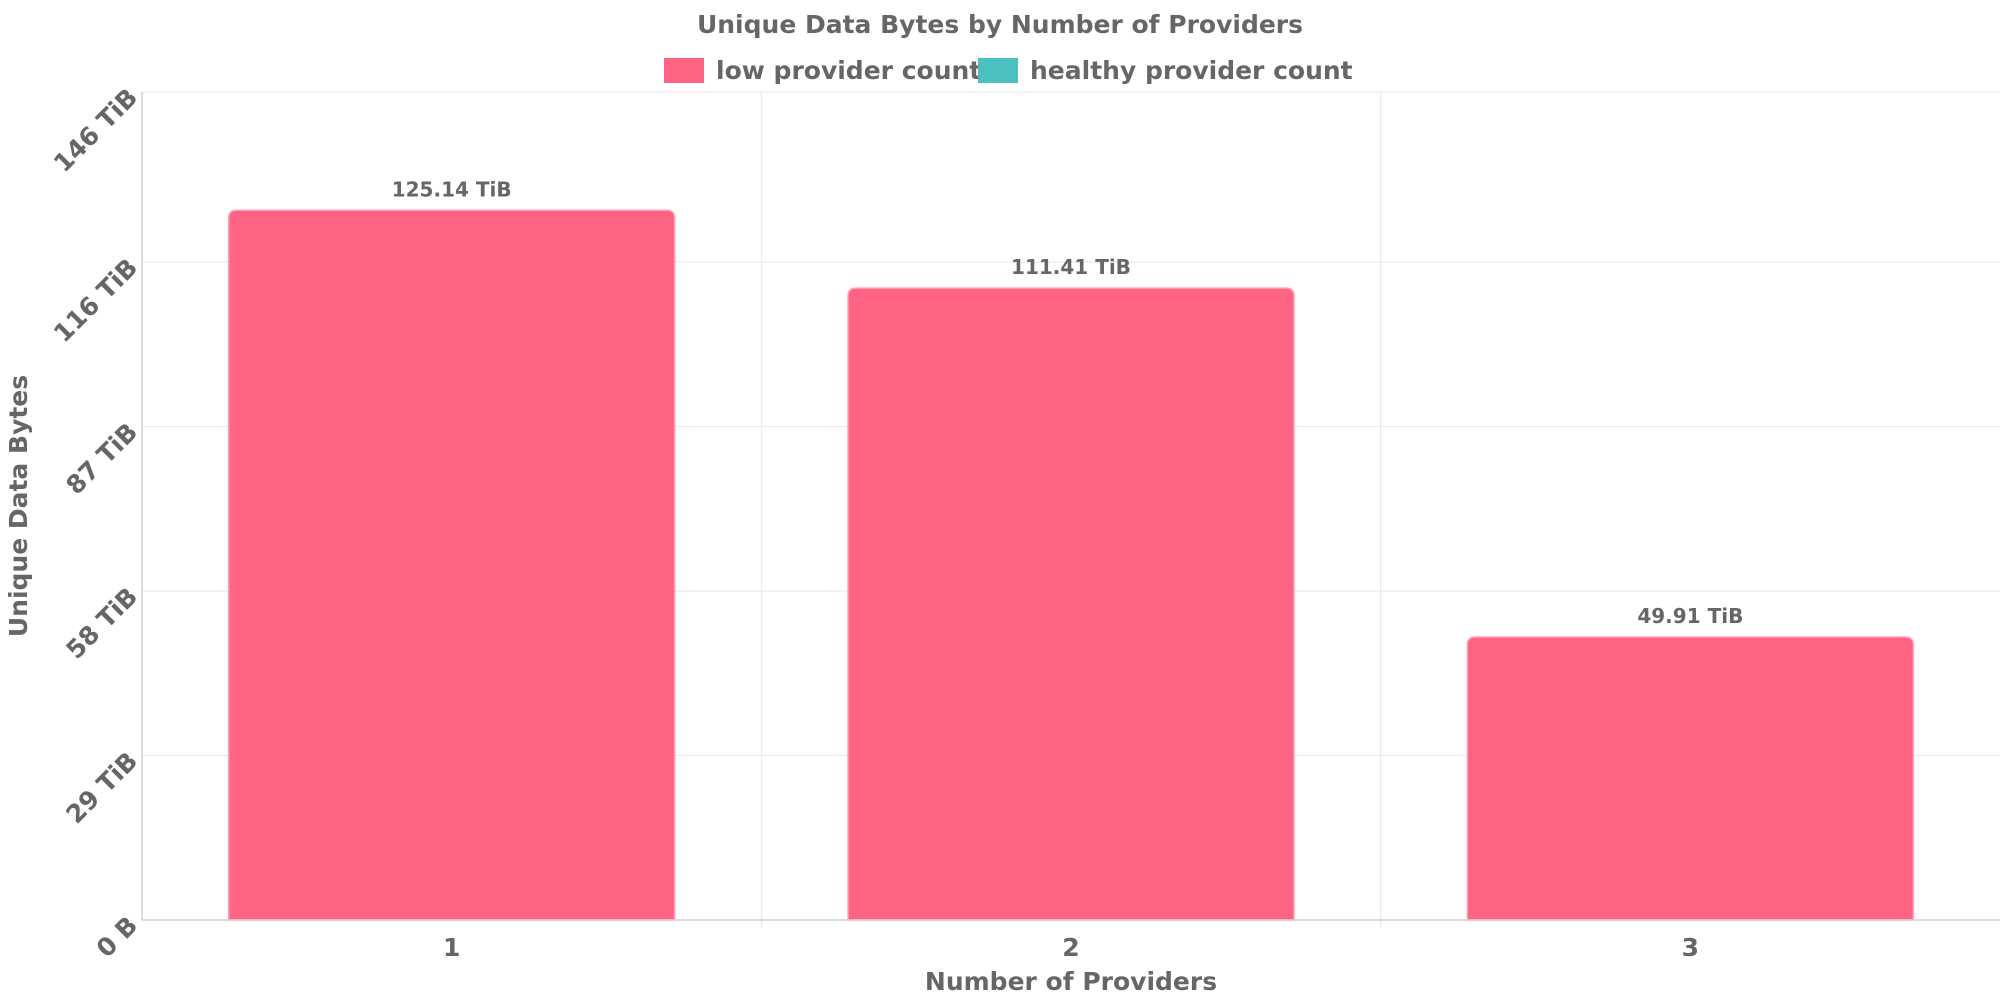 The width and height of the screenshot is (2000, 1000). What do you see at coordinates (117, 937) in the screenshot?
I see `y-tick-label: 0 B` at bounding box center [117, 937].